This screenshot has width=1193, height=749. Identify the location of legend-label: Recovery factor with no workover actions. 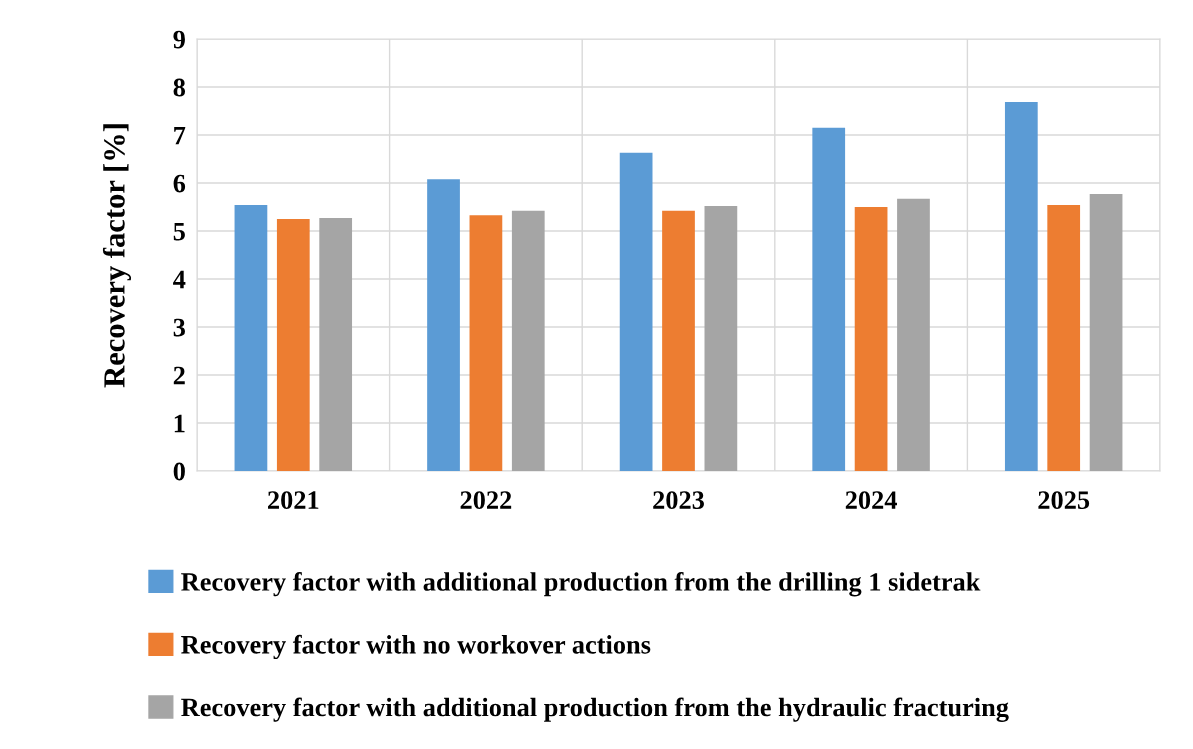
(416, 647).